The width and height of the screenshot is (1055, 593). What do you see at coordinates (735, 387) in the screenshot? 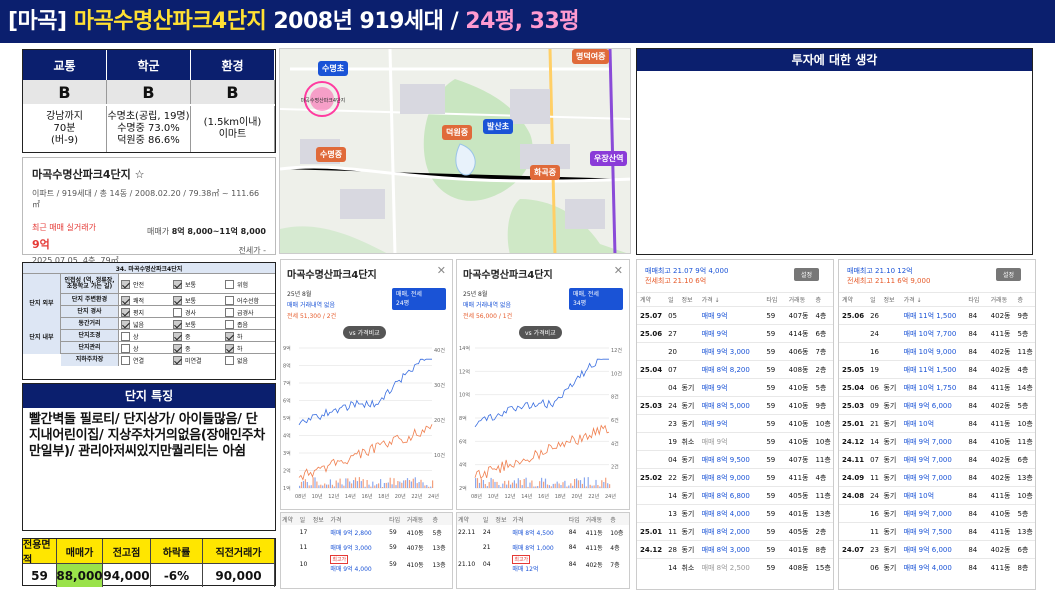
I see `table-row: 04 동기 매매 9억 59 410동 5층` at bounding box center [735, 387].